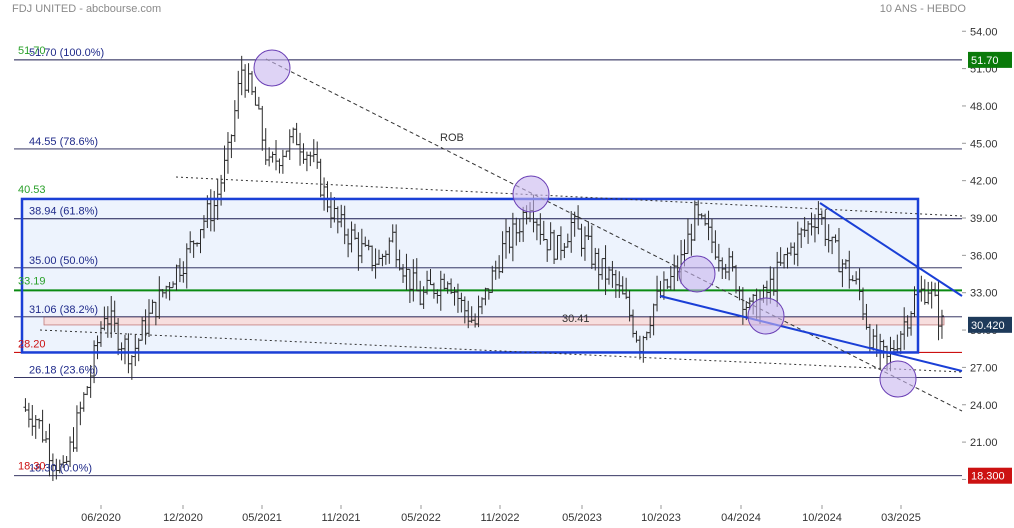  What do you see at coordinates (822, 518) in the screenshot?
I see `x-tick-label: 10/2024` at bounding box center [822, 518].